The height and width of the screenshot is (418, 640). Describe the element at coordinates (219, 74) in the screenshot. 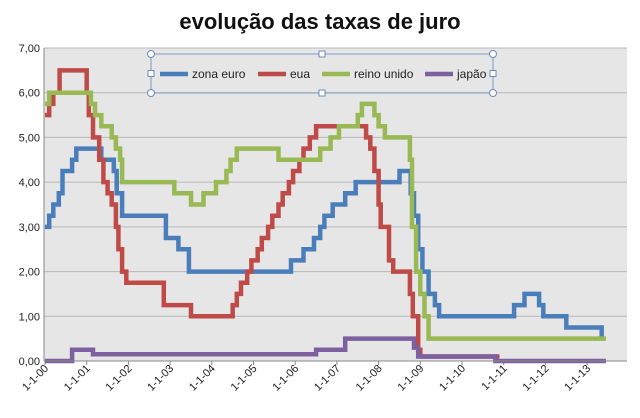

I see `legend-entry: zona euro` at that location.